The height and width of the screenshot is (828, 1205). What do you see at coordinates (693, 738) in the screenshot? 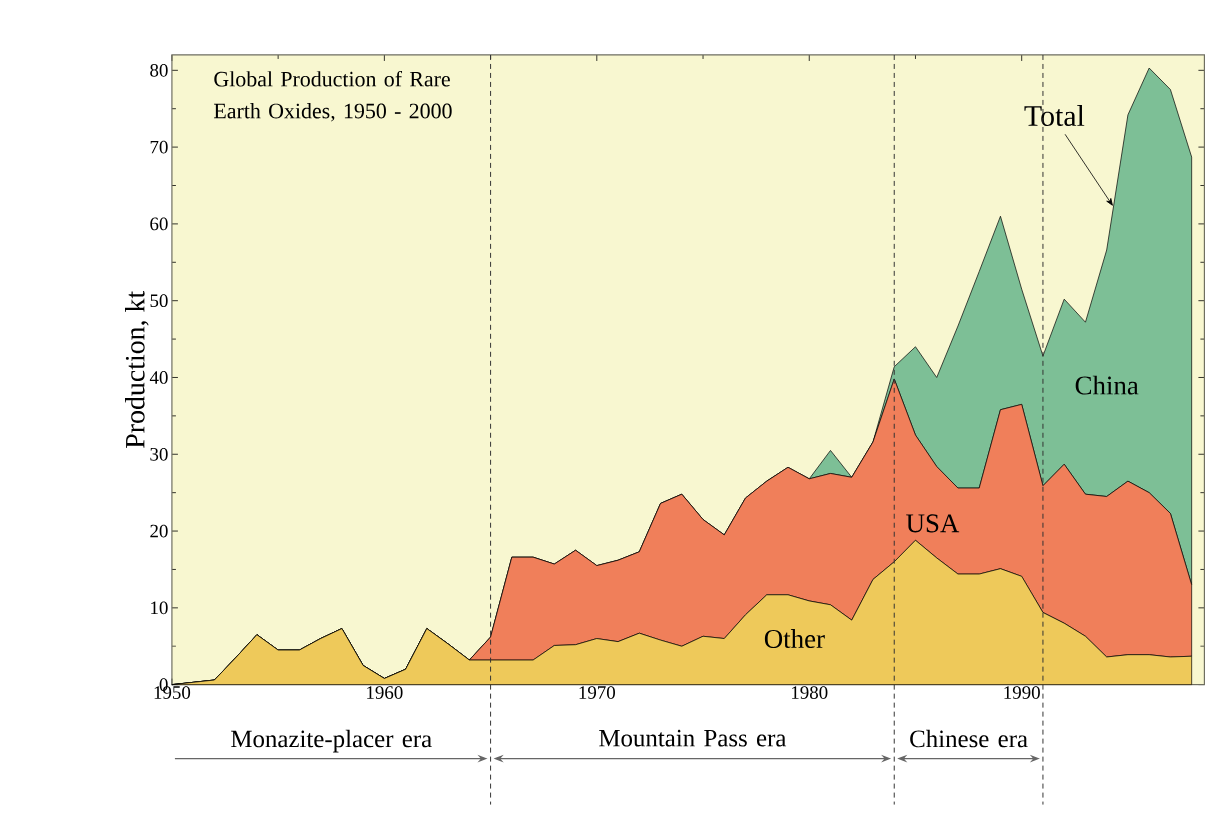
I see `text: Mountain Pass era` at bounding box center [693, 738].